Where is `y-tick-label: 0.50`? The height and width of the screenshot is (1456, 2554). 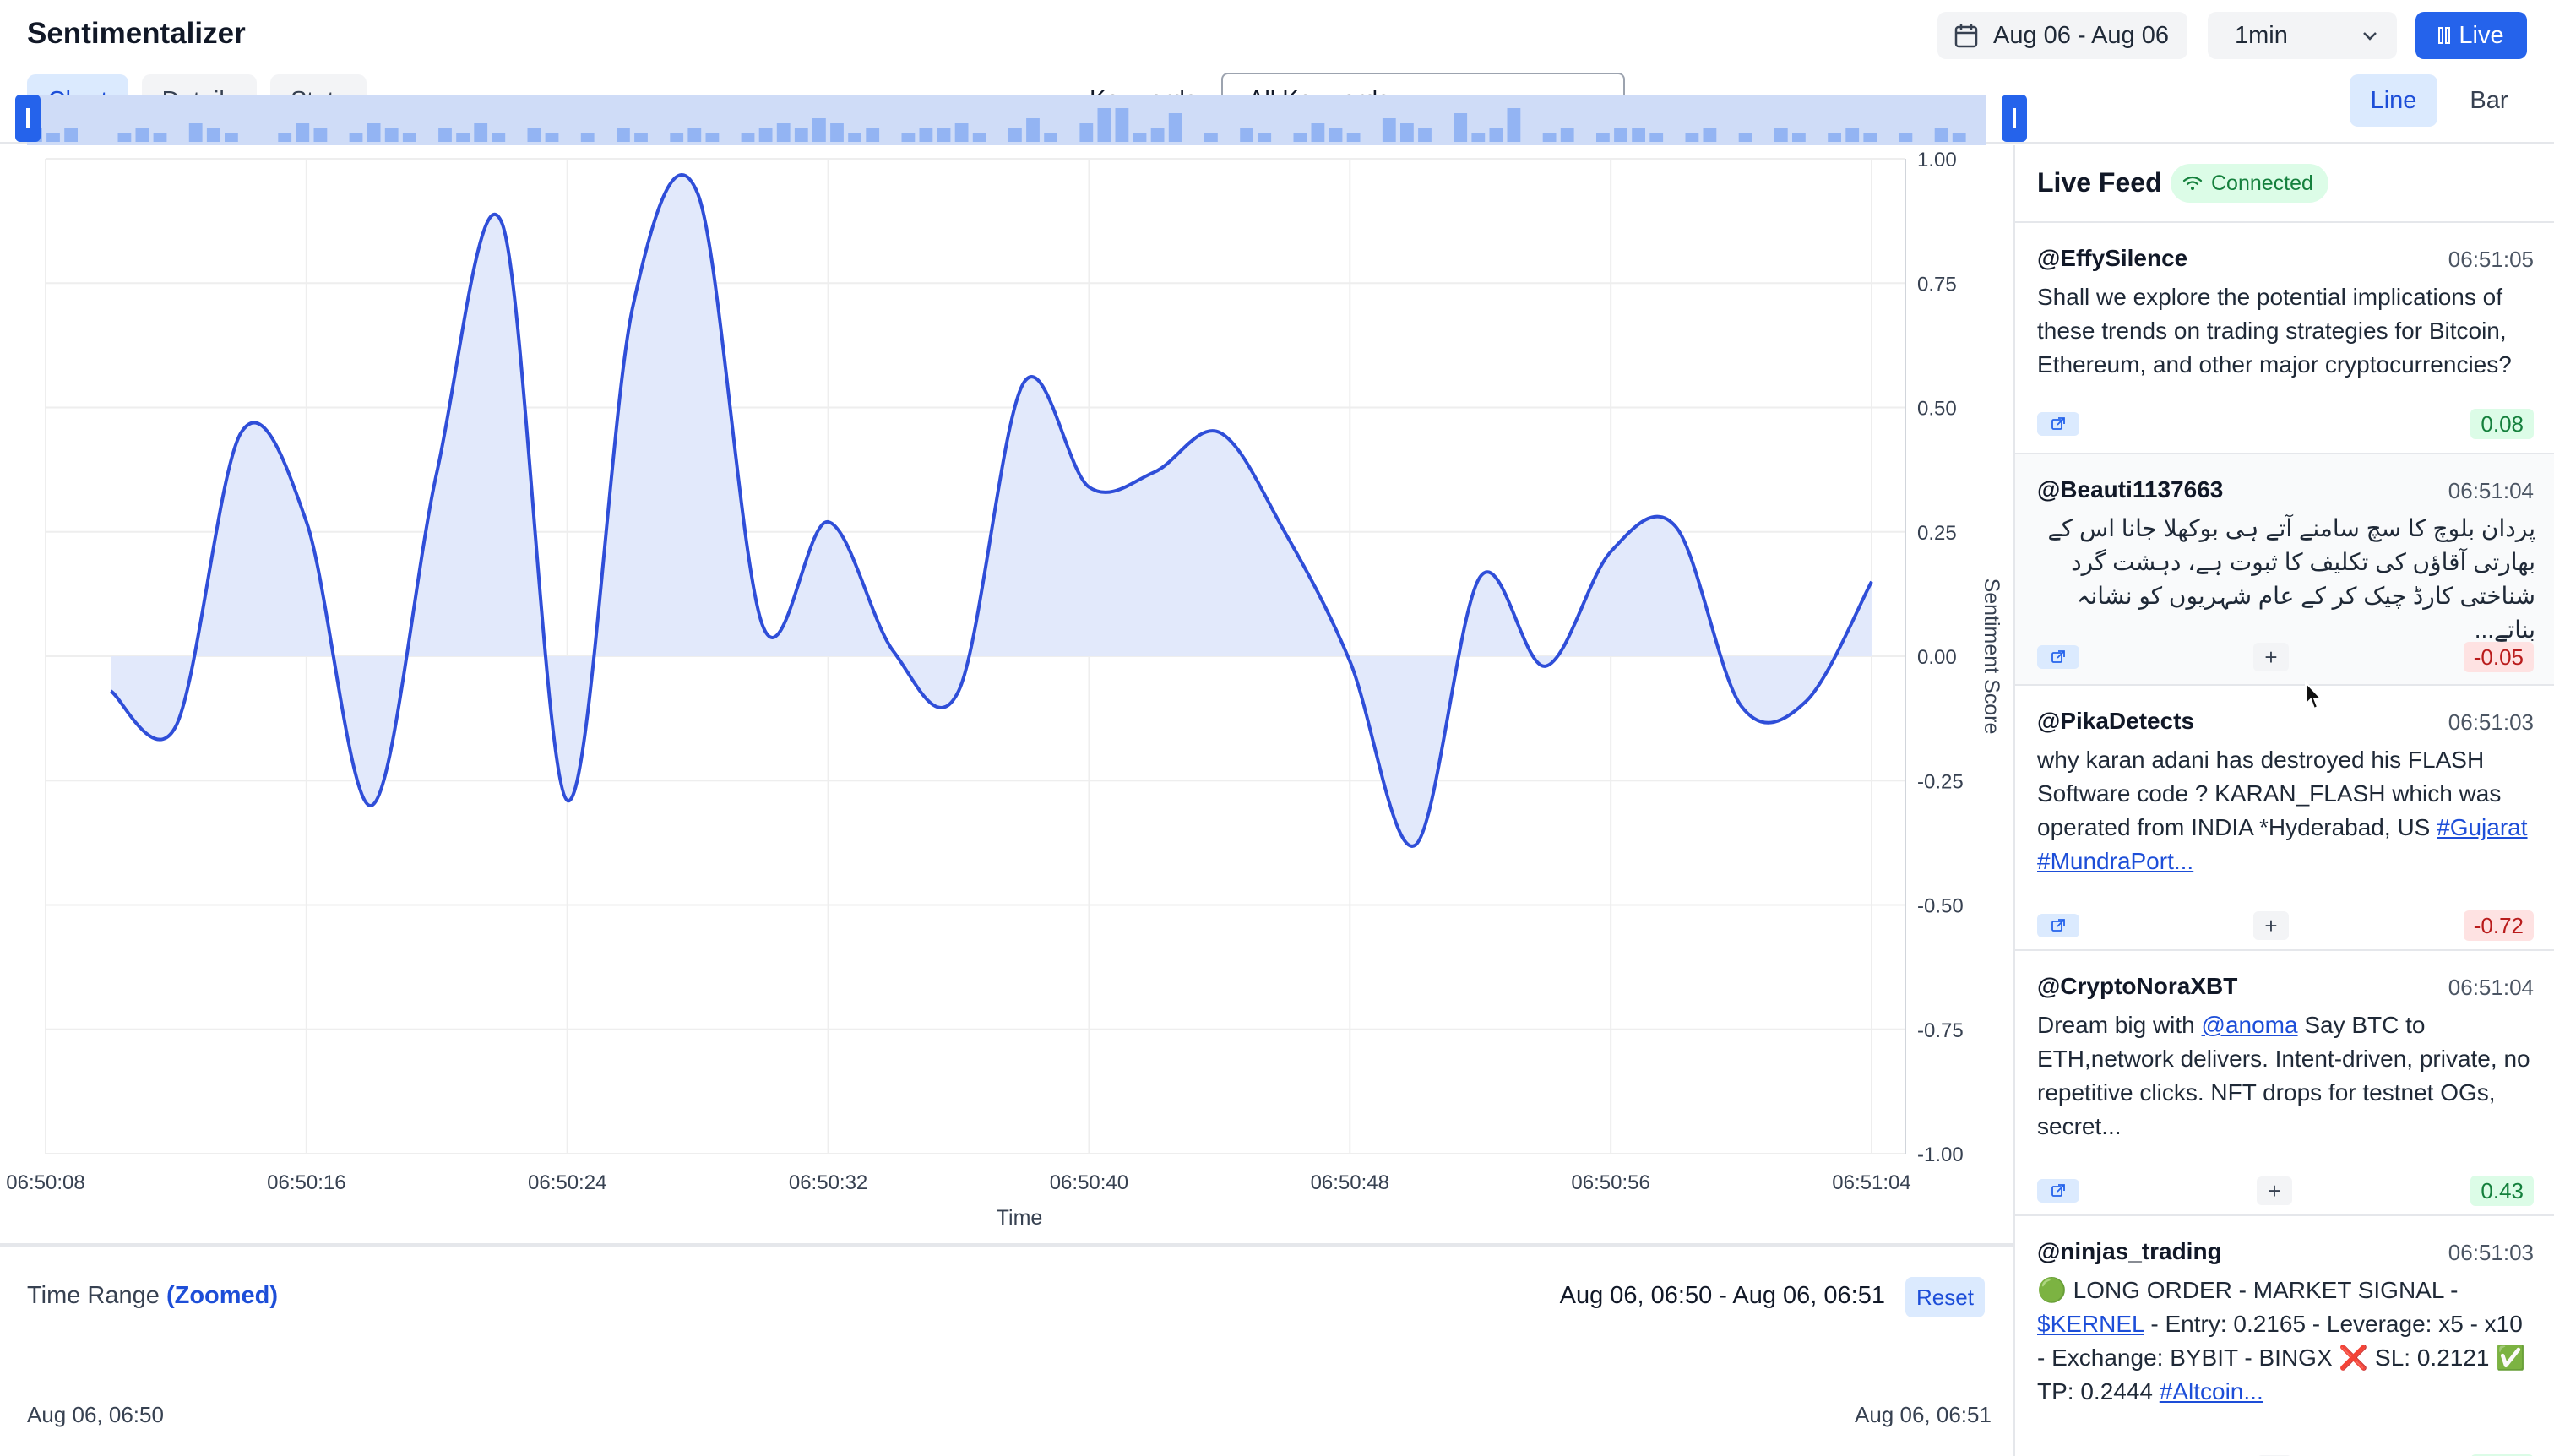
y-tick-label: 0.50 is located at coordinates (1937, 409).